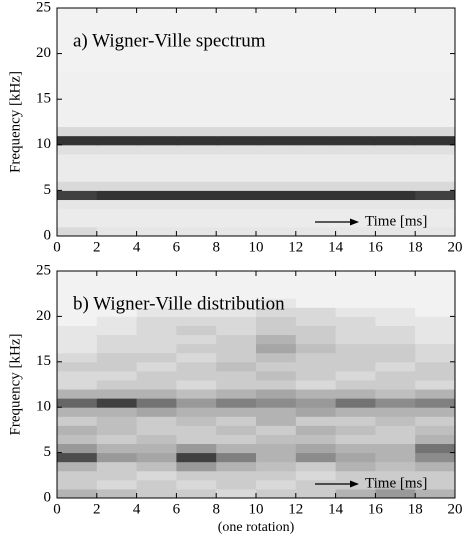 Image resolution: width=469 pixels, height=537 pixels. What do you see at coordinates (43, 361) in the screenshot?
I see `y-tick-label: 15` at bounding box center [43, 361].